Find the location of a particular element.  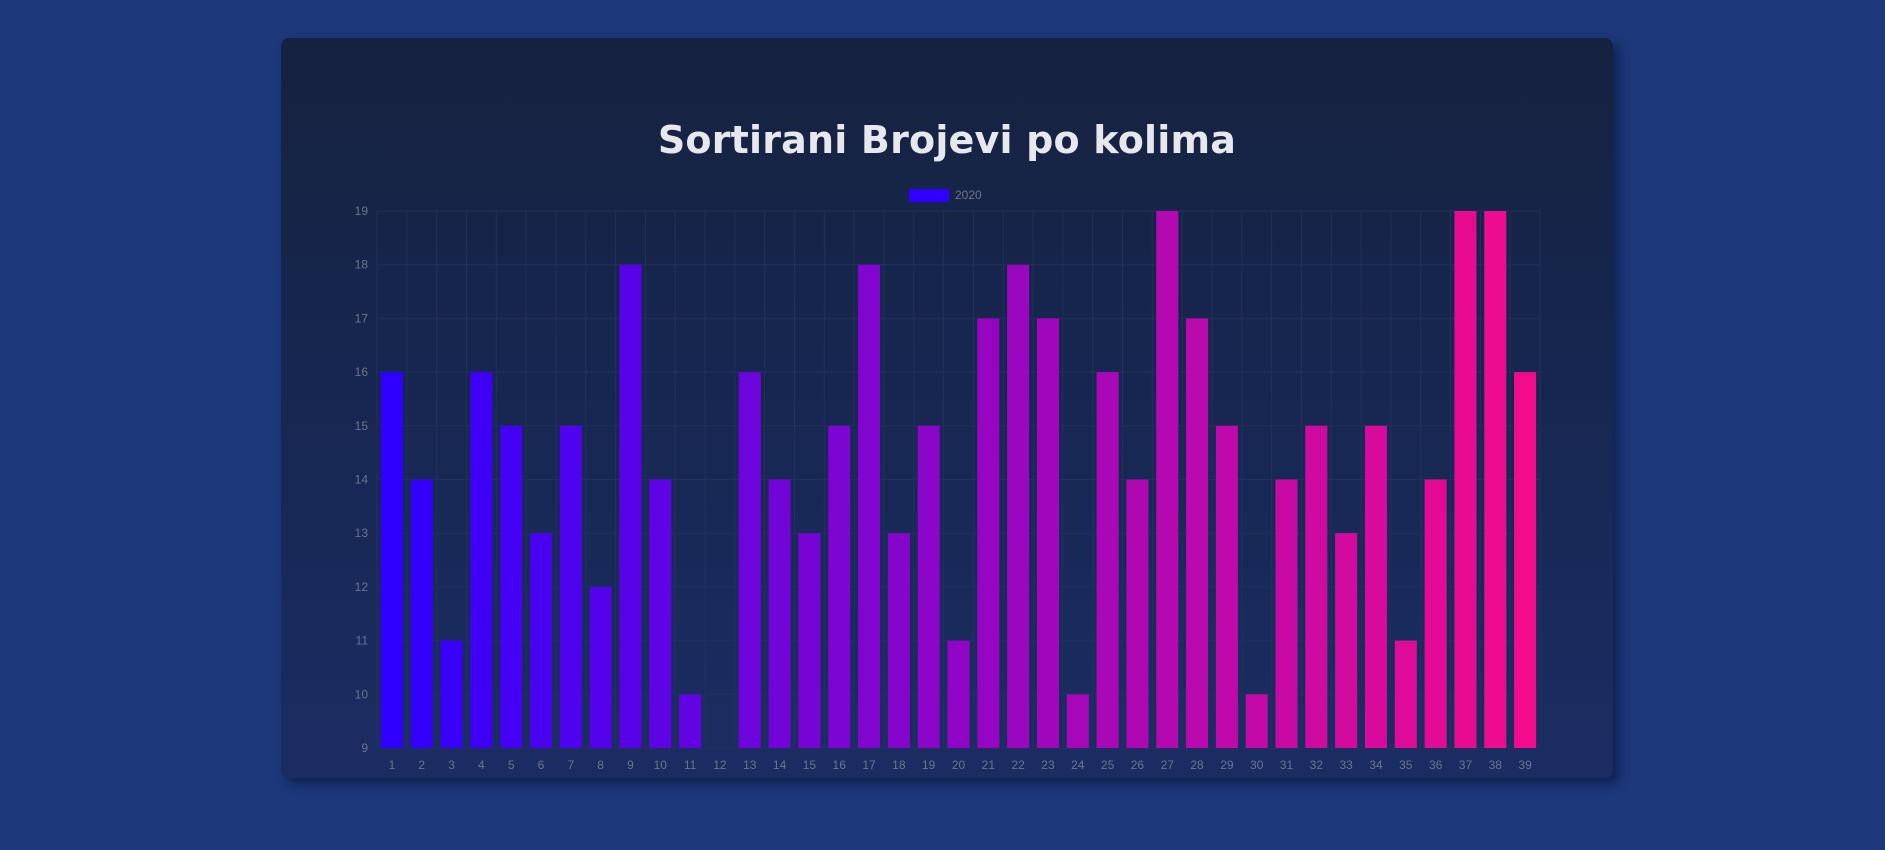

x-tick-label: 34 is located at coordinates (1376, 765).